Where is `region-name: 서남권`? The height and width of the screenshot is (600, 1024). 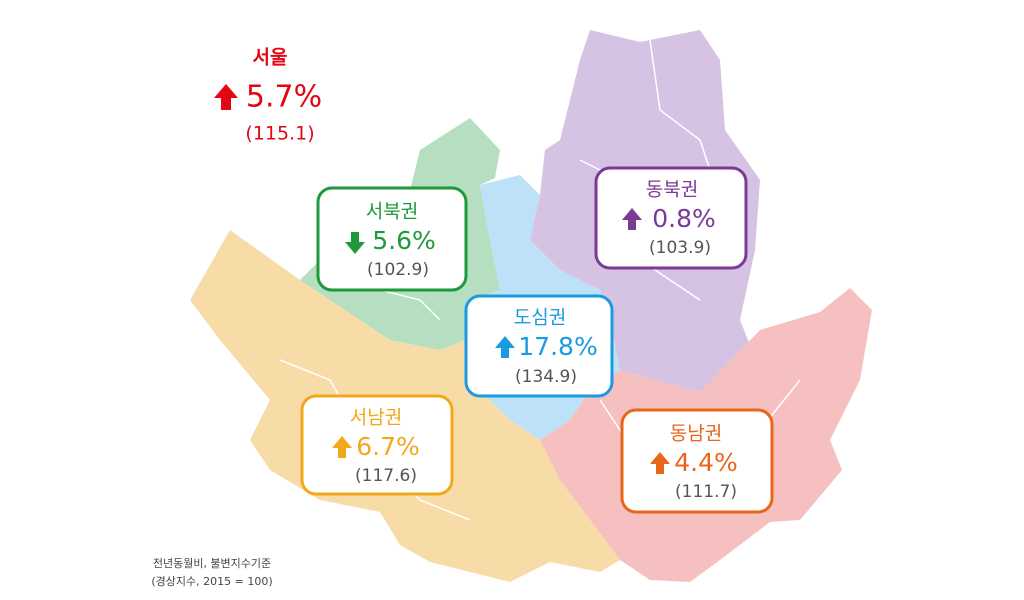 region-name: 서남권 is located at coordinates (376, 418).